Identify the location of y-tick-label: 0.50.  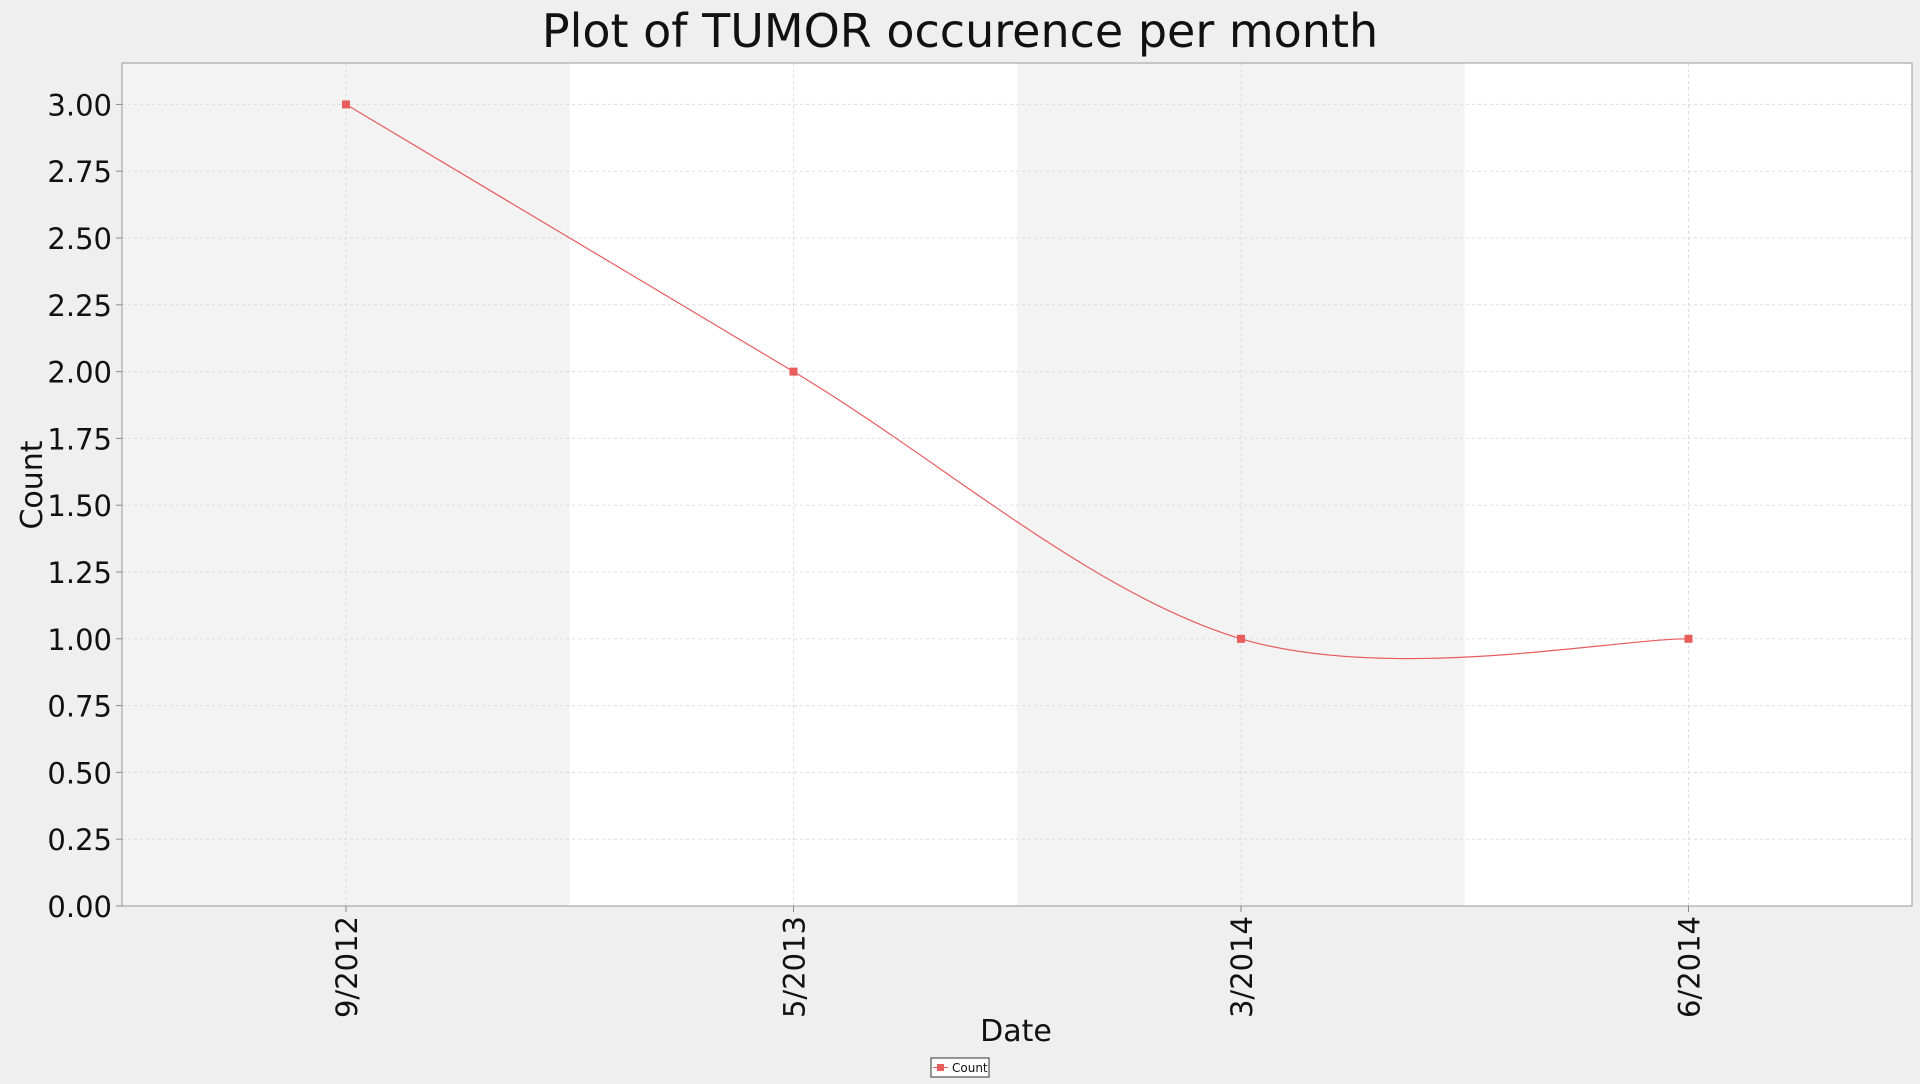
(79, 773).